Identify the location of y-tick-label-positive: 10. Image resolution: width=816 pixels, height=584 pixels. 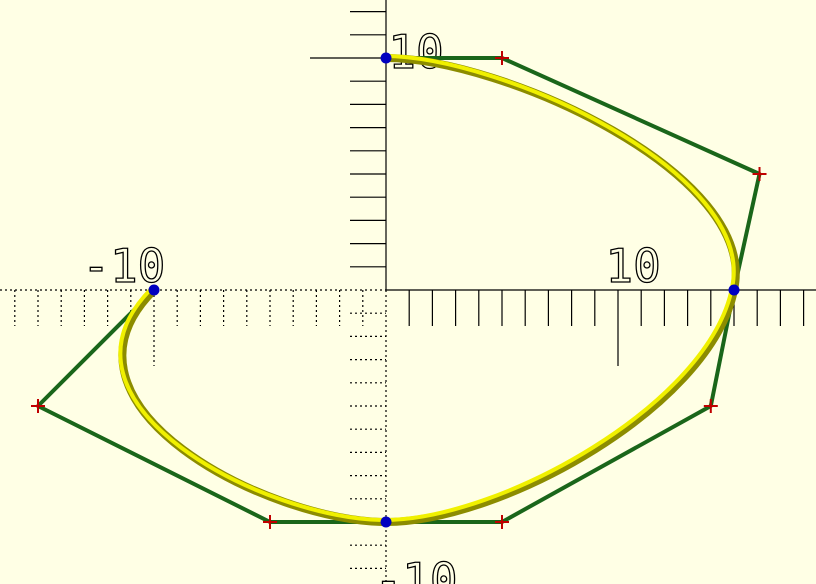
(415, 52).